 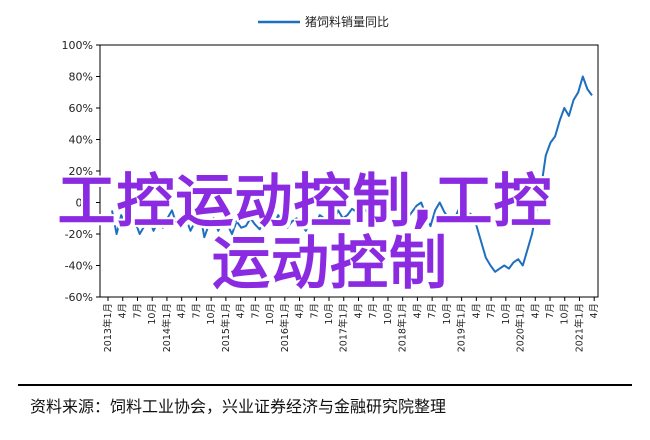 I want to click on y-tick-label: -40%, so click(x=79, y=266).